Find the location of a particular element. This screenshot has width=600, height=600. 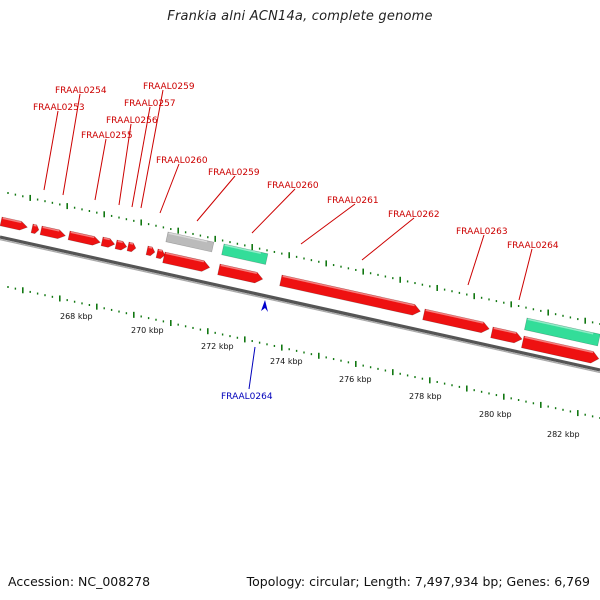

ruler-tick-label: 278 kbp is located at coordinates (425, 396).